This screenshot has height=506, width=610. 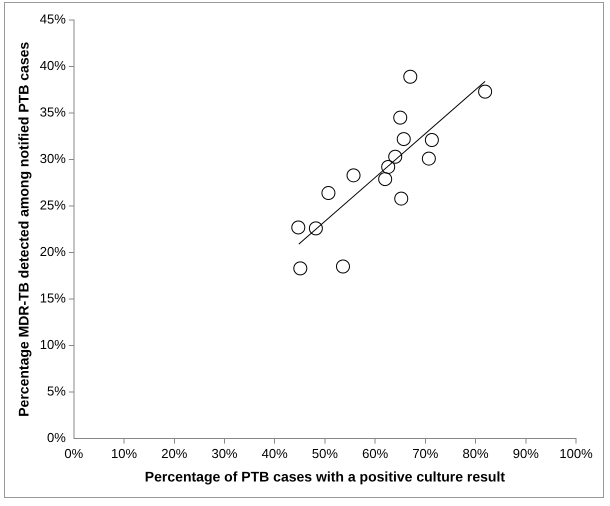 What do you see at coordinates (53, 158) in the screenshot?
I see `y-tick-label: 30%` at bounding box center [53, 158].